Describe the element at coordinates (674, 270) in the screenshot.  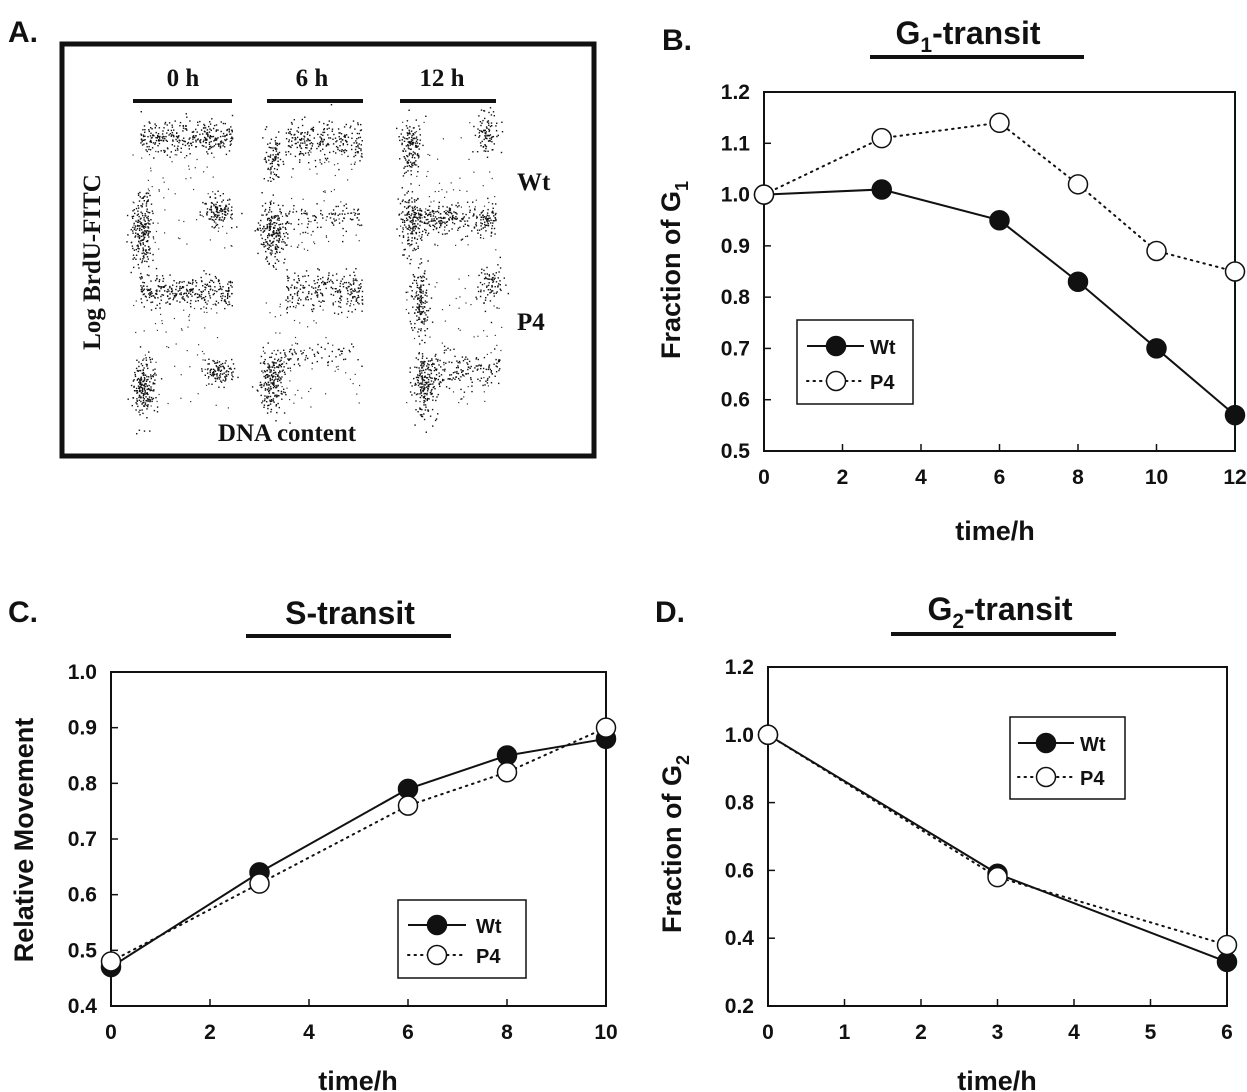
I see `chart-b-y-label: Fraction of G1` at that location.